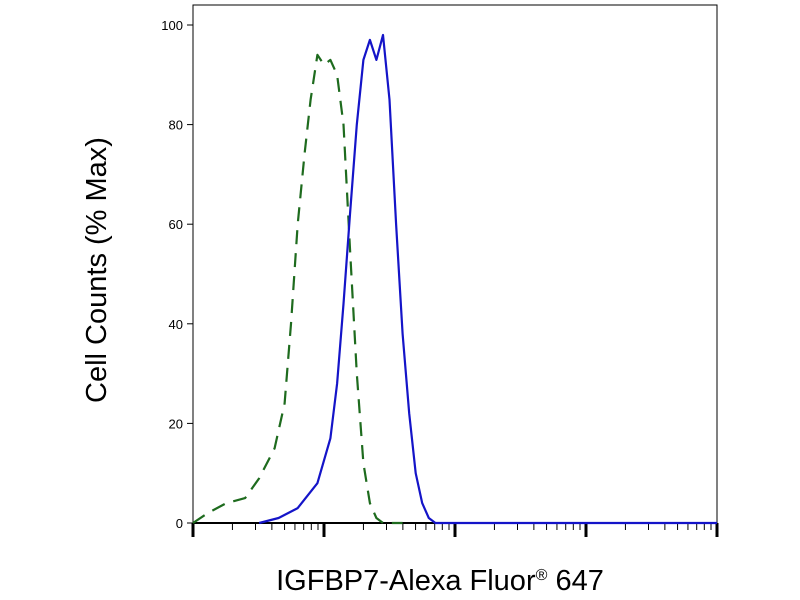 The image size is (800, 600). What do you see at coordinates (176, 324) in the screenshot?
I see `y-tick-label: 40` at bounding box center [176, 324].